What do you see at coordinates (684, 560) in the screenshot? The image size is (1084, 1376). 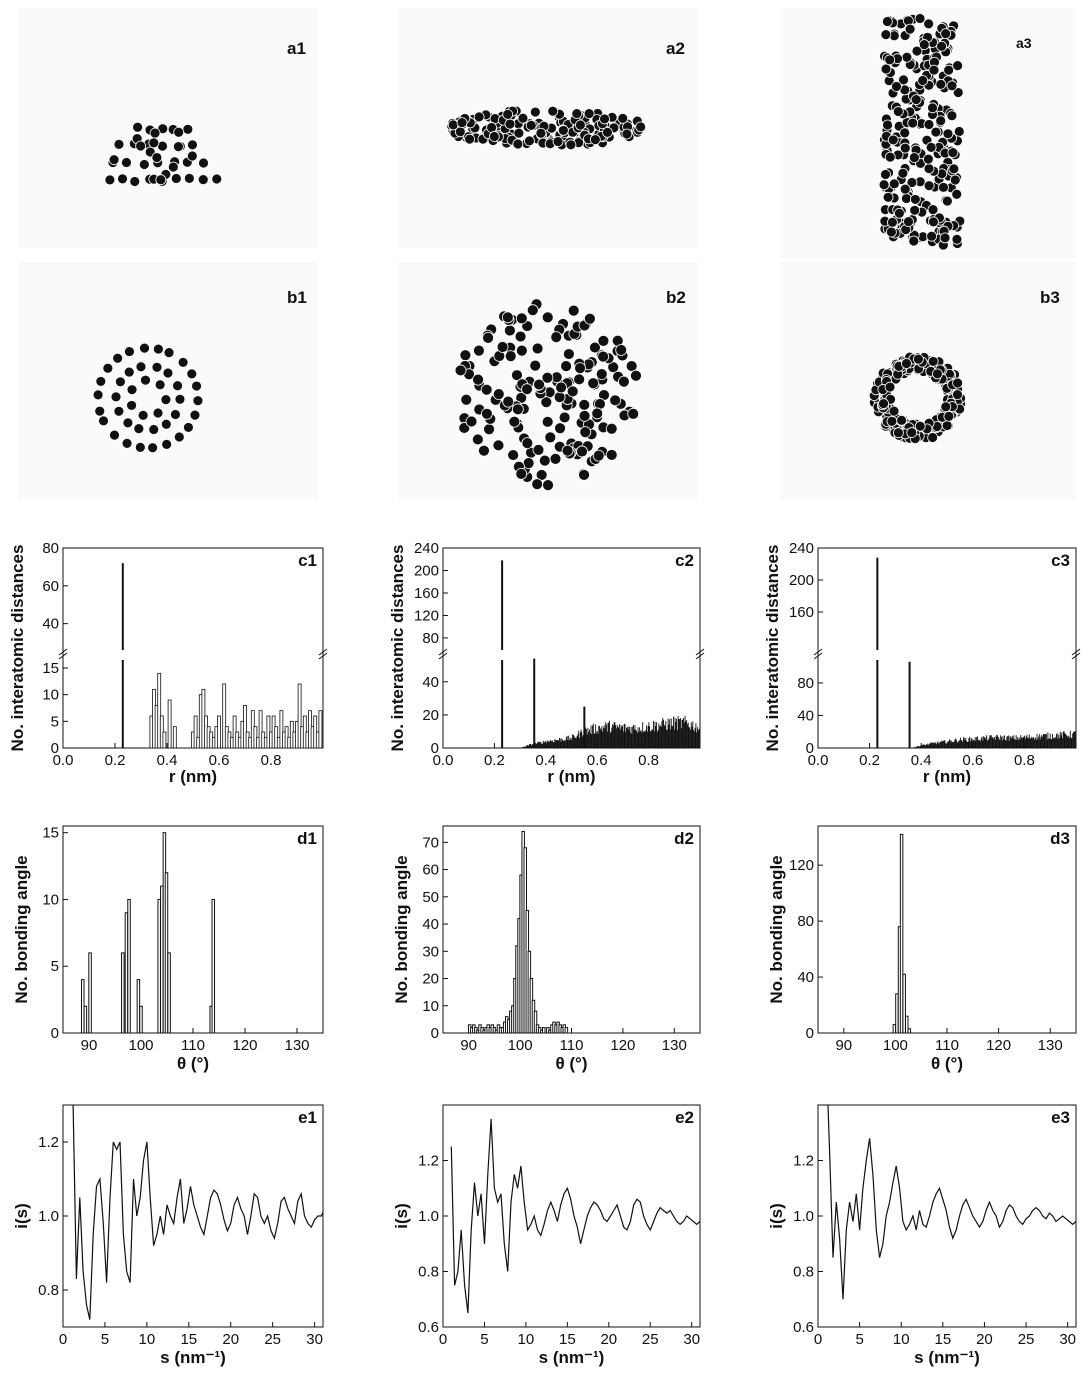 I see `panel-label: c2` at bounding box center [684, 560].